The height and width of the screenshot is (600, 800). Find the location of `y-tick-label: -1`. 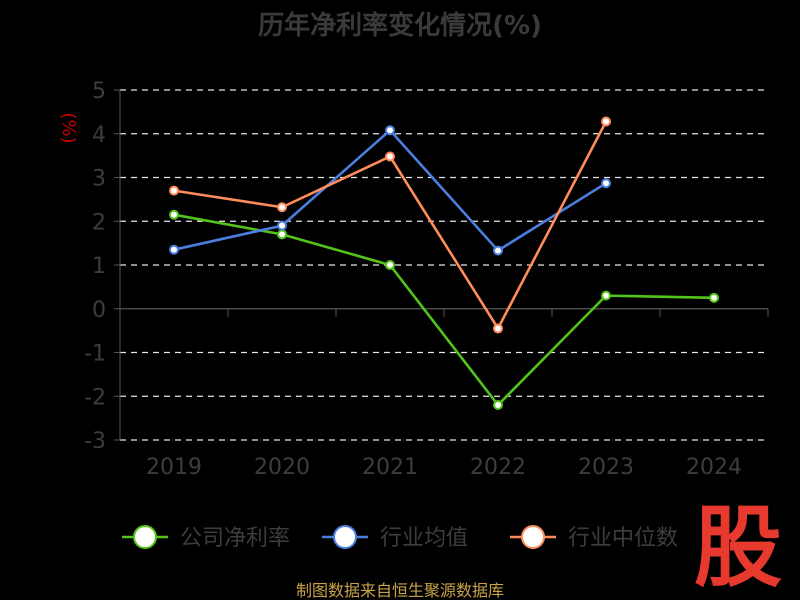

y-tick-label: -1 is located at coordinates (95, 354).